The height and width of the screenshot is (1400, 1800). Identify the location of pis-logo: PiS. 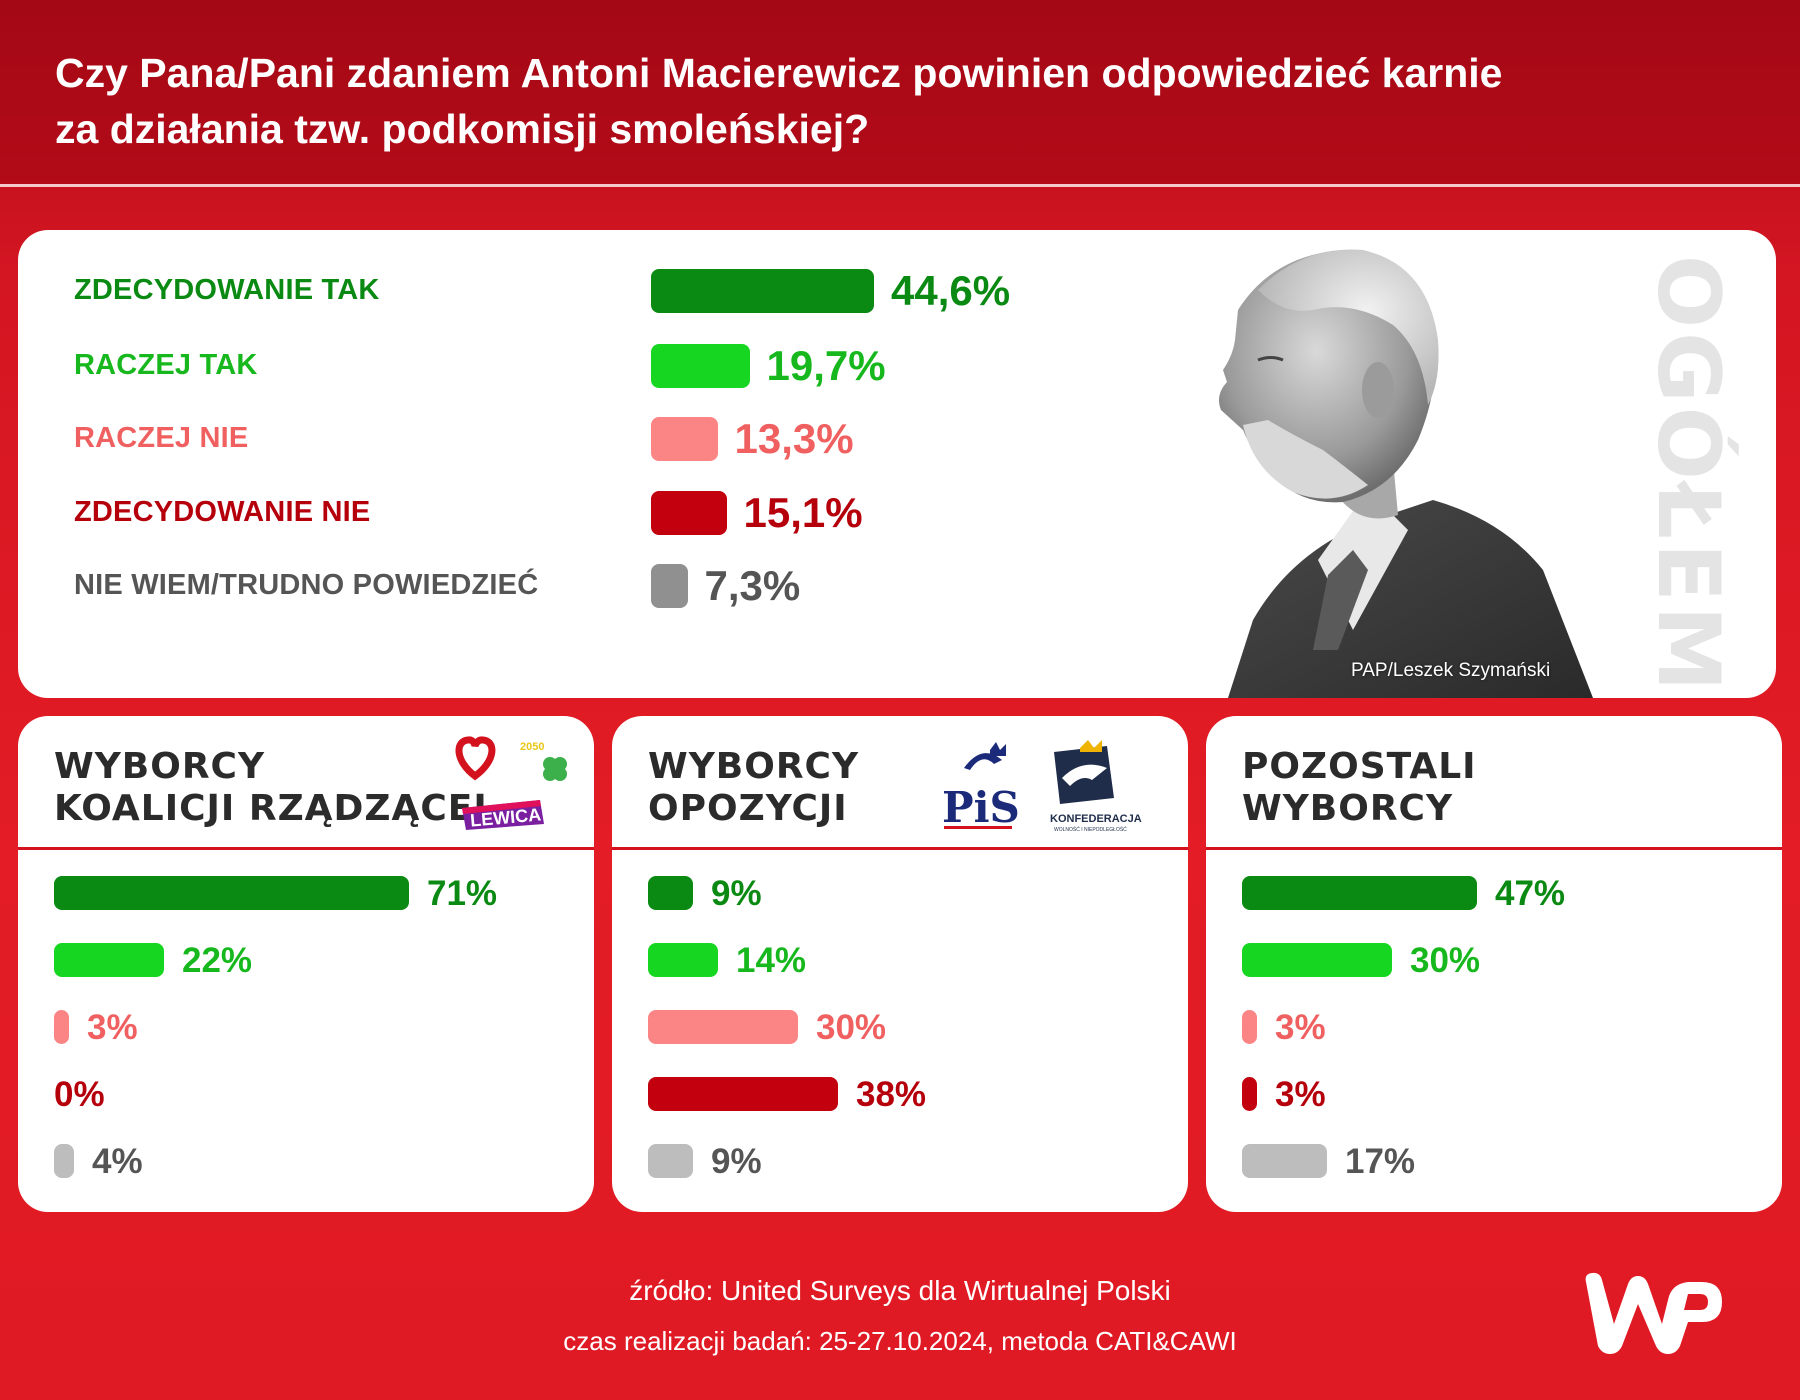
(981, 787).